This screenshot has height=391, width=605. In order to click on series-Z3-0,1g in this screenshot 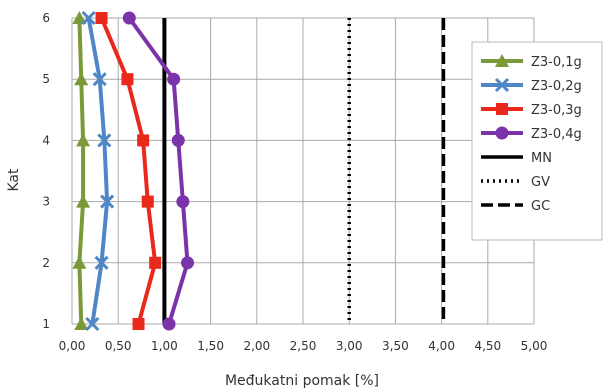, I will do `click(81, 170)`.